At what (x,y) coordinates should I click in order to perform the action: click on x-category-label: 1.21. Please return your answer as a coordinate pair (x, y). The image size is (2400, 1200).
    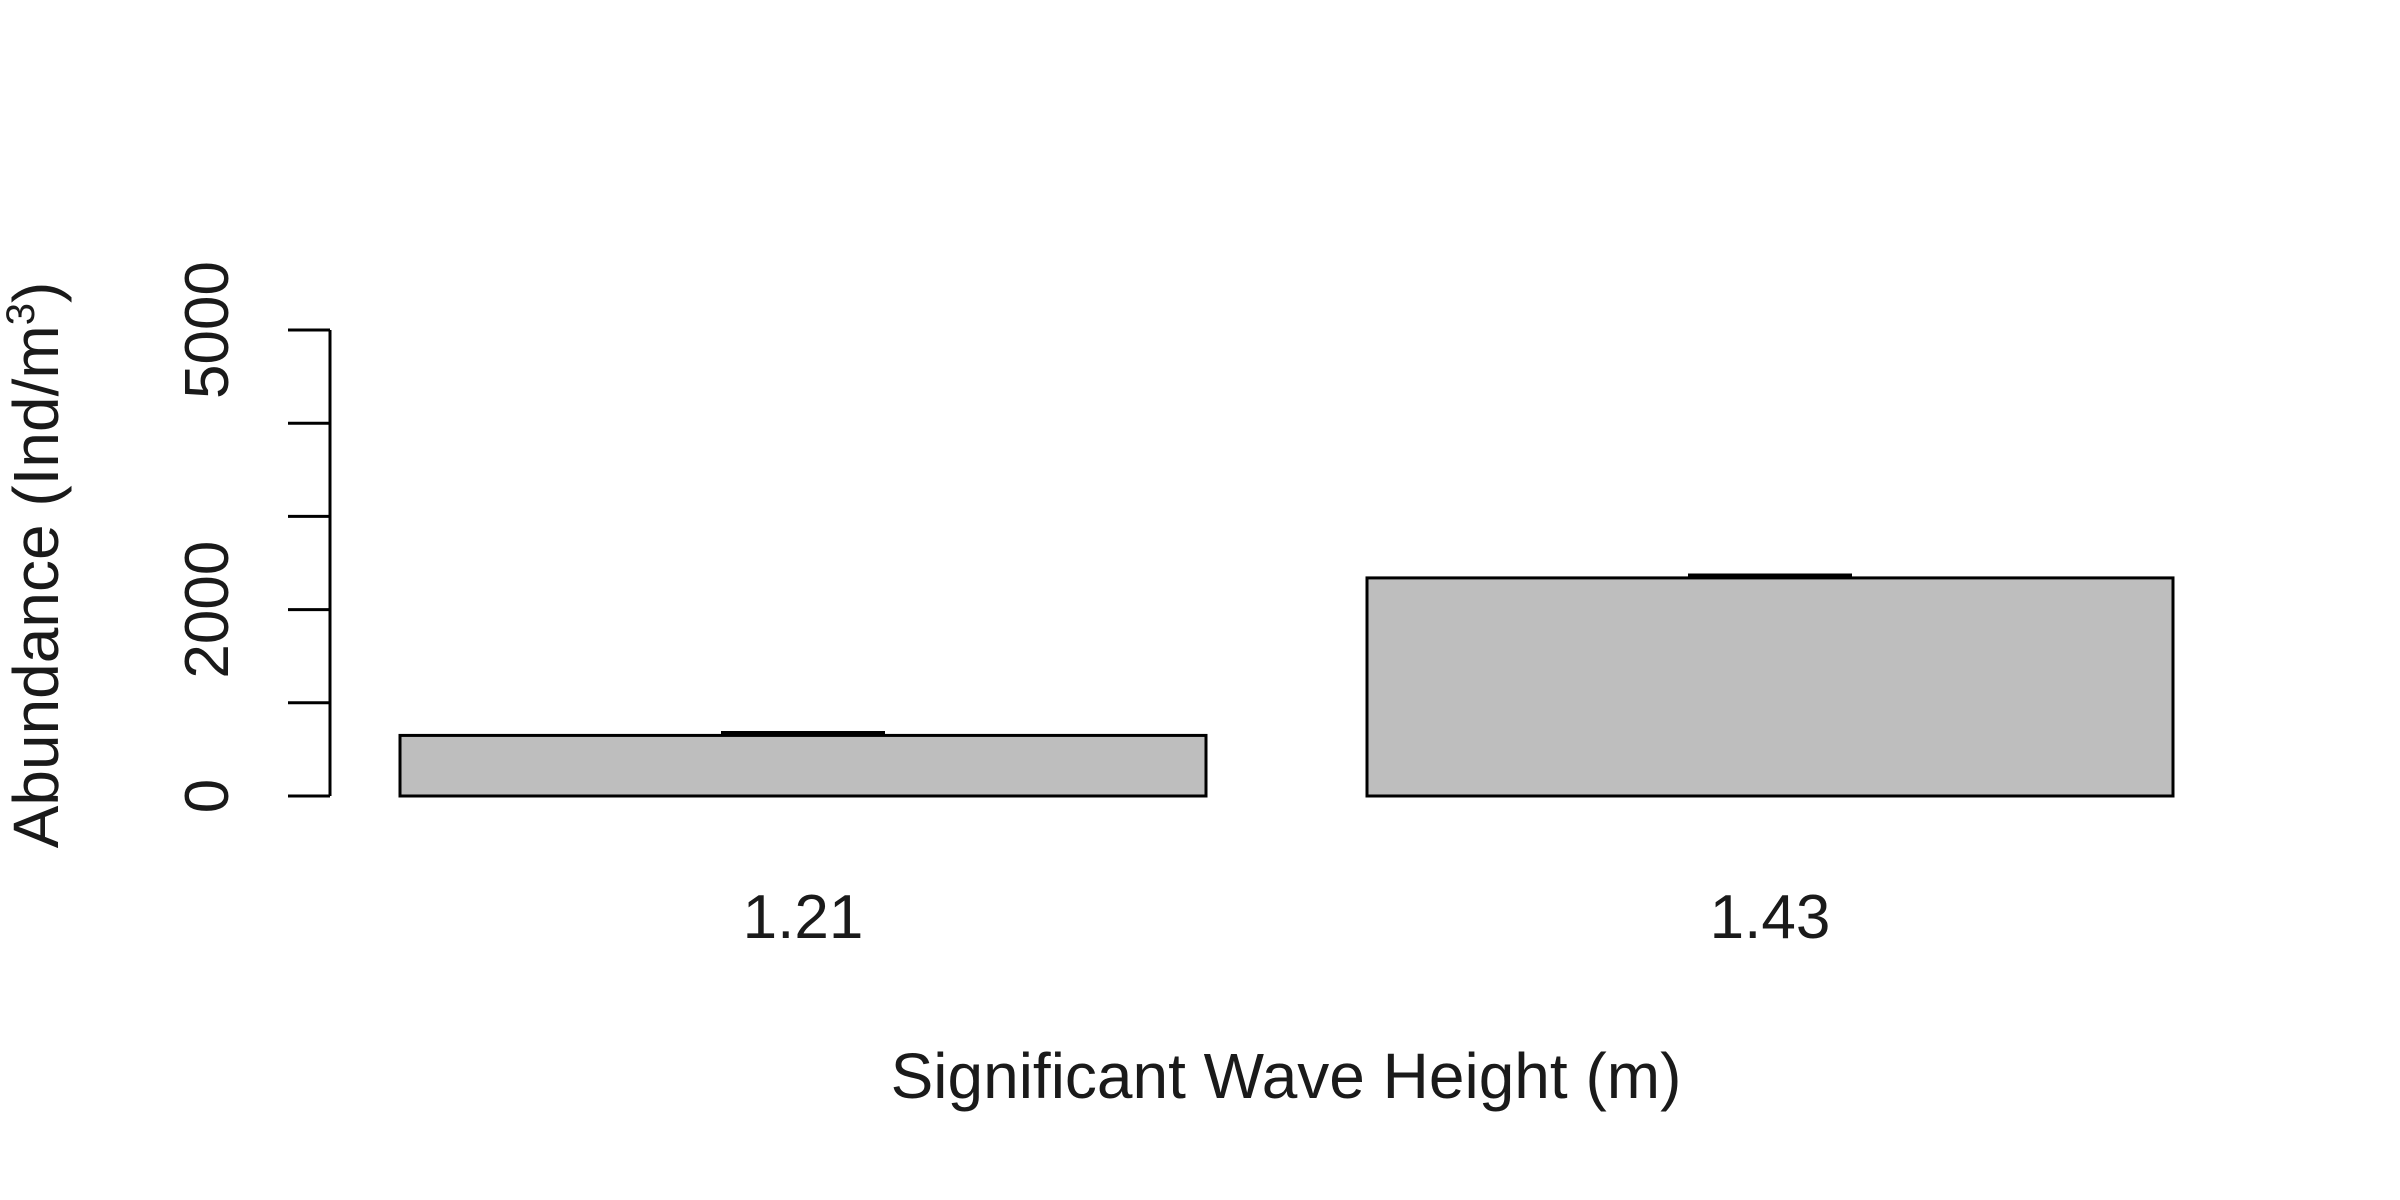
    Looking at the image, I should click on (803, 917).